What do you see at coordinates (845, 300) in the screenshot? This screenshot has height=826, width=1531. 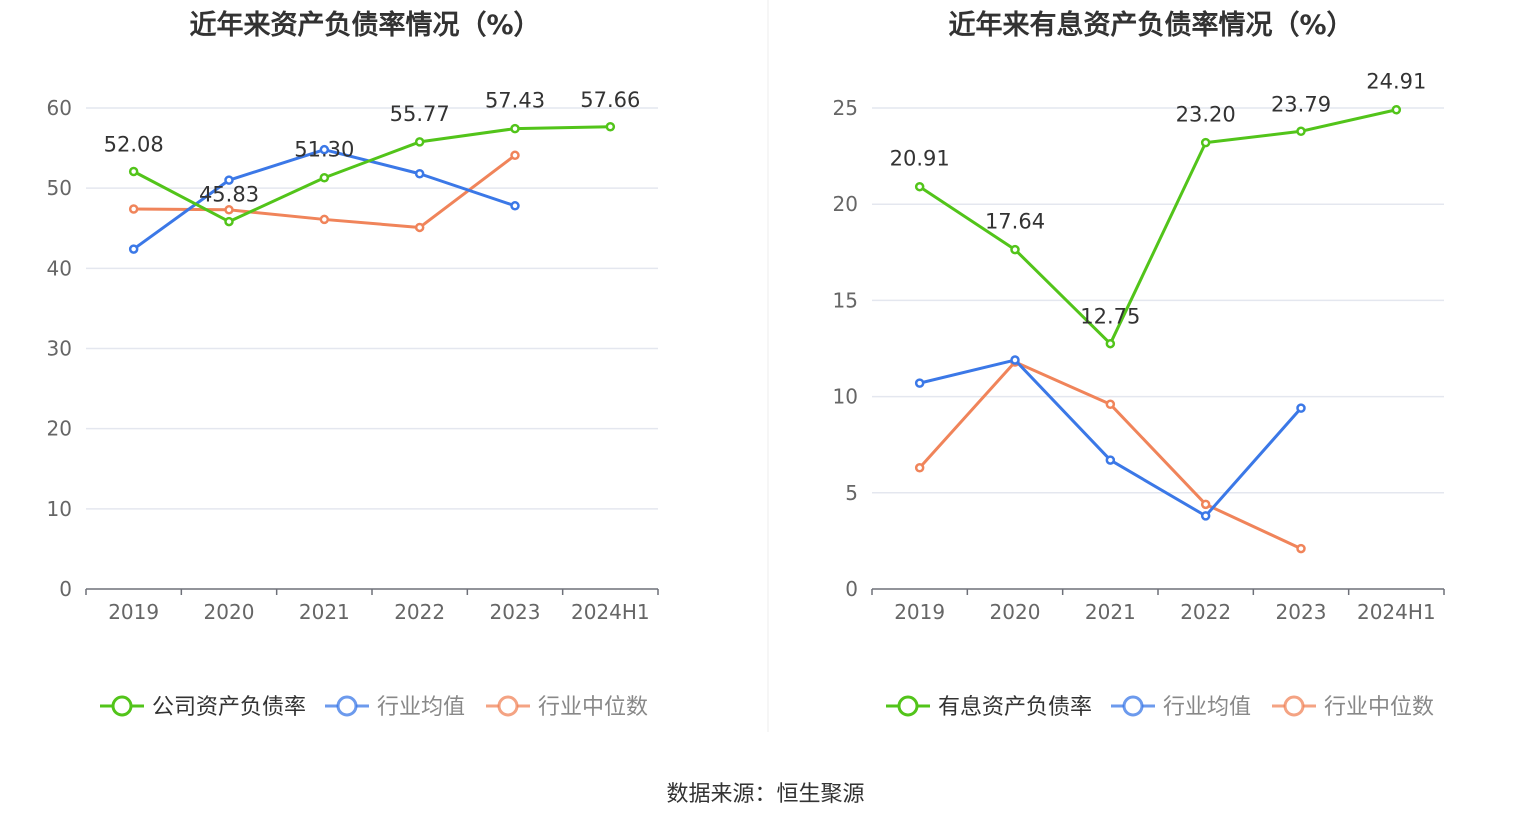 I see `y-tick-label: 15` at bounding box center [845, 300].